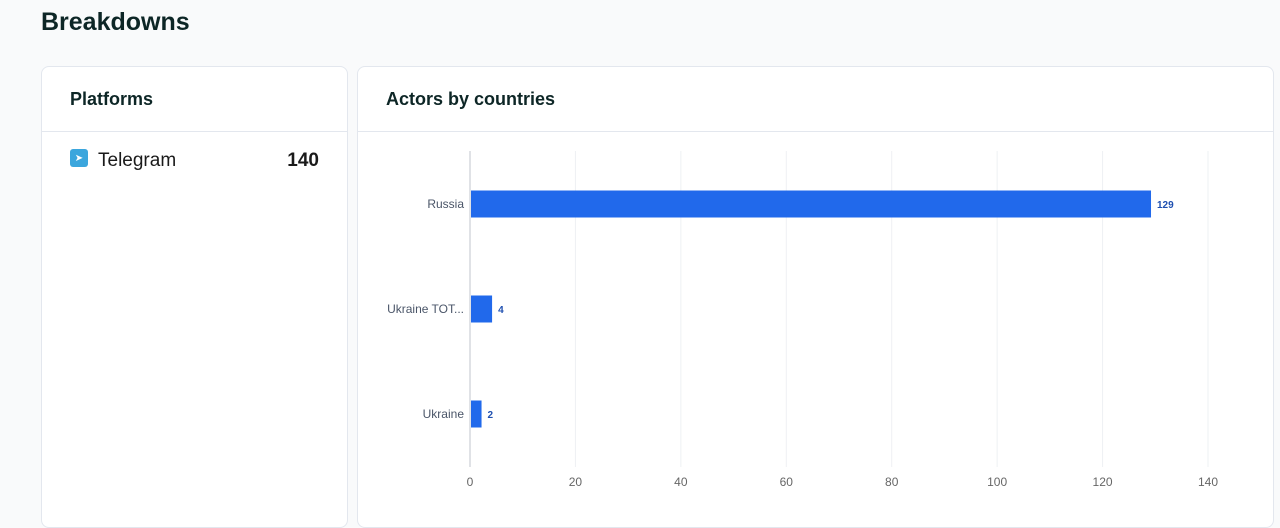  What do you see at coordinates (787, 482) in the screenshot?
I see `x-tick-label: 60` at bounding box center [787, 482].